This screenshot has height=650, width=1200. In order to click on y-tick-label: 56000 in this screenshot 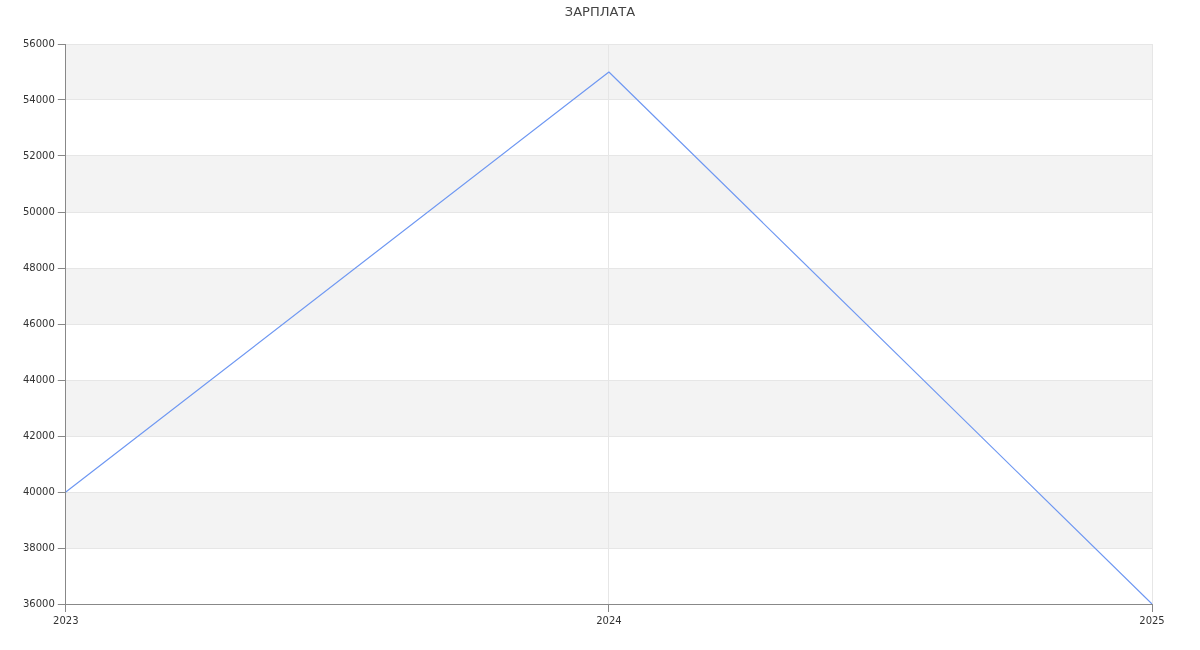, I will do `click(39, 43)`.